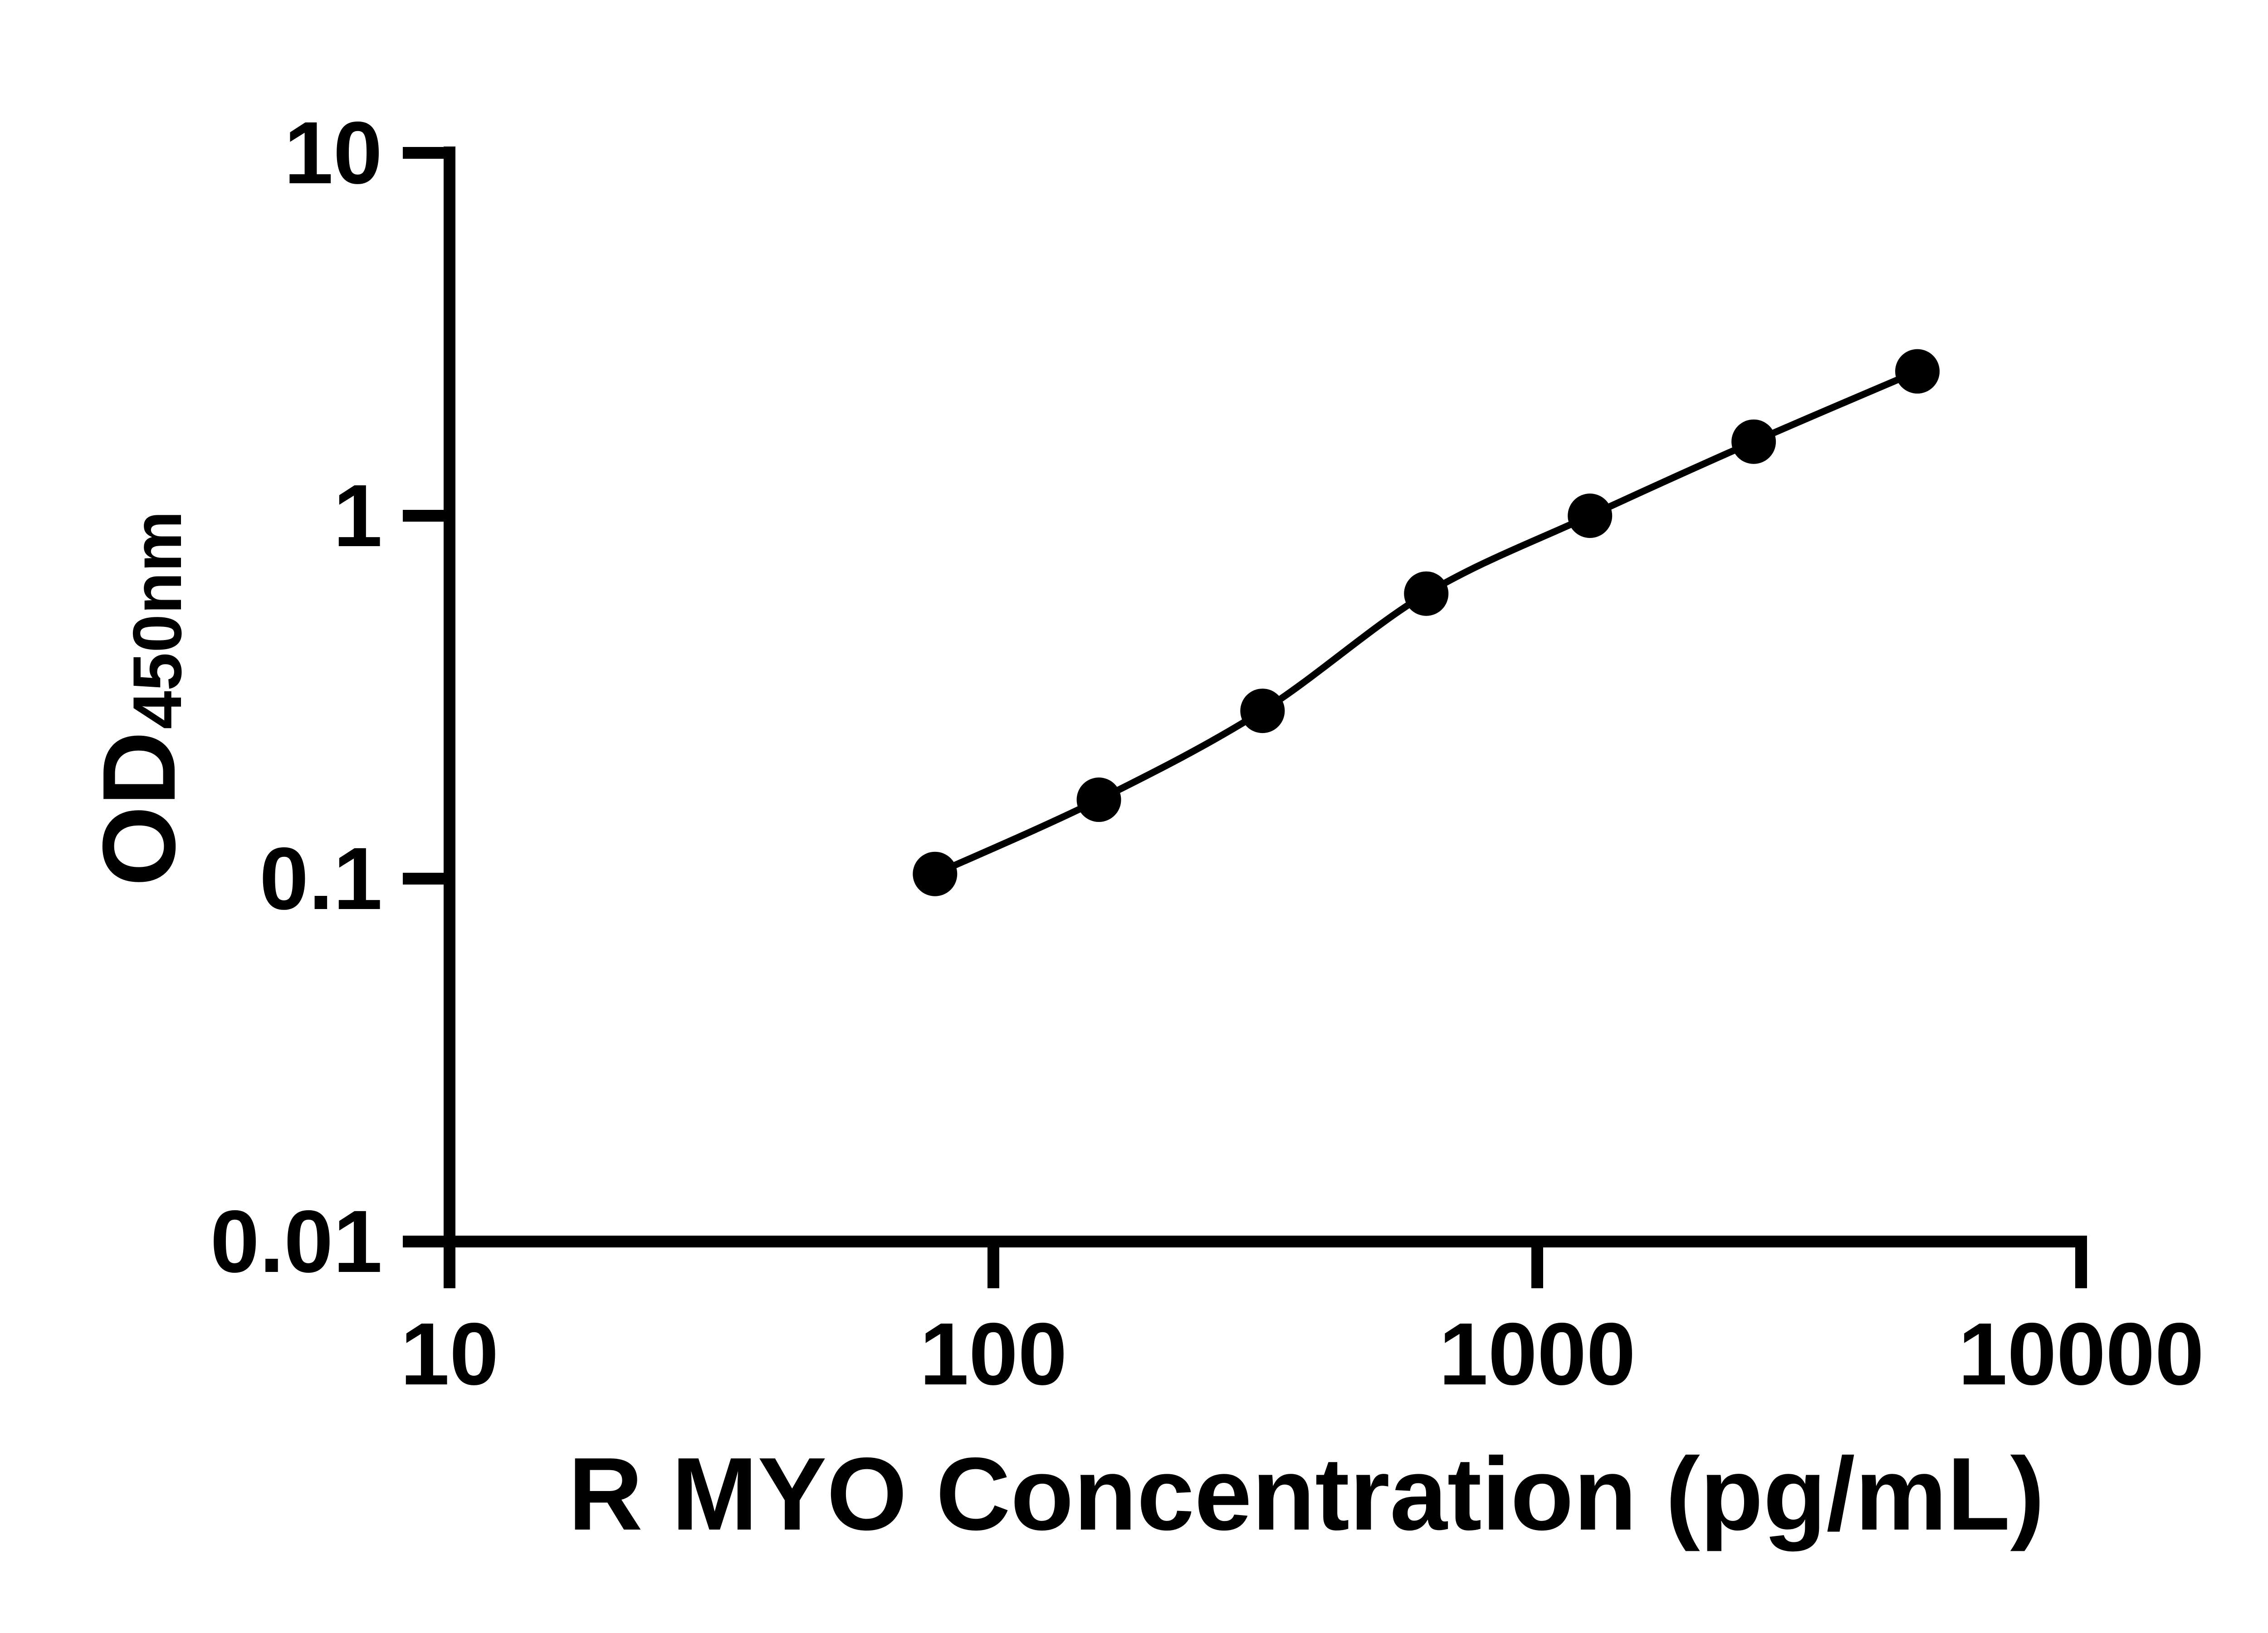 The height and width of the screenshot is (1633, 2268). What do you see at coordinates (296, 1241) in the screenshot?
I see `y-tick-label: 0.01` at bounding box center [296, 1241].